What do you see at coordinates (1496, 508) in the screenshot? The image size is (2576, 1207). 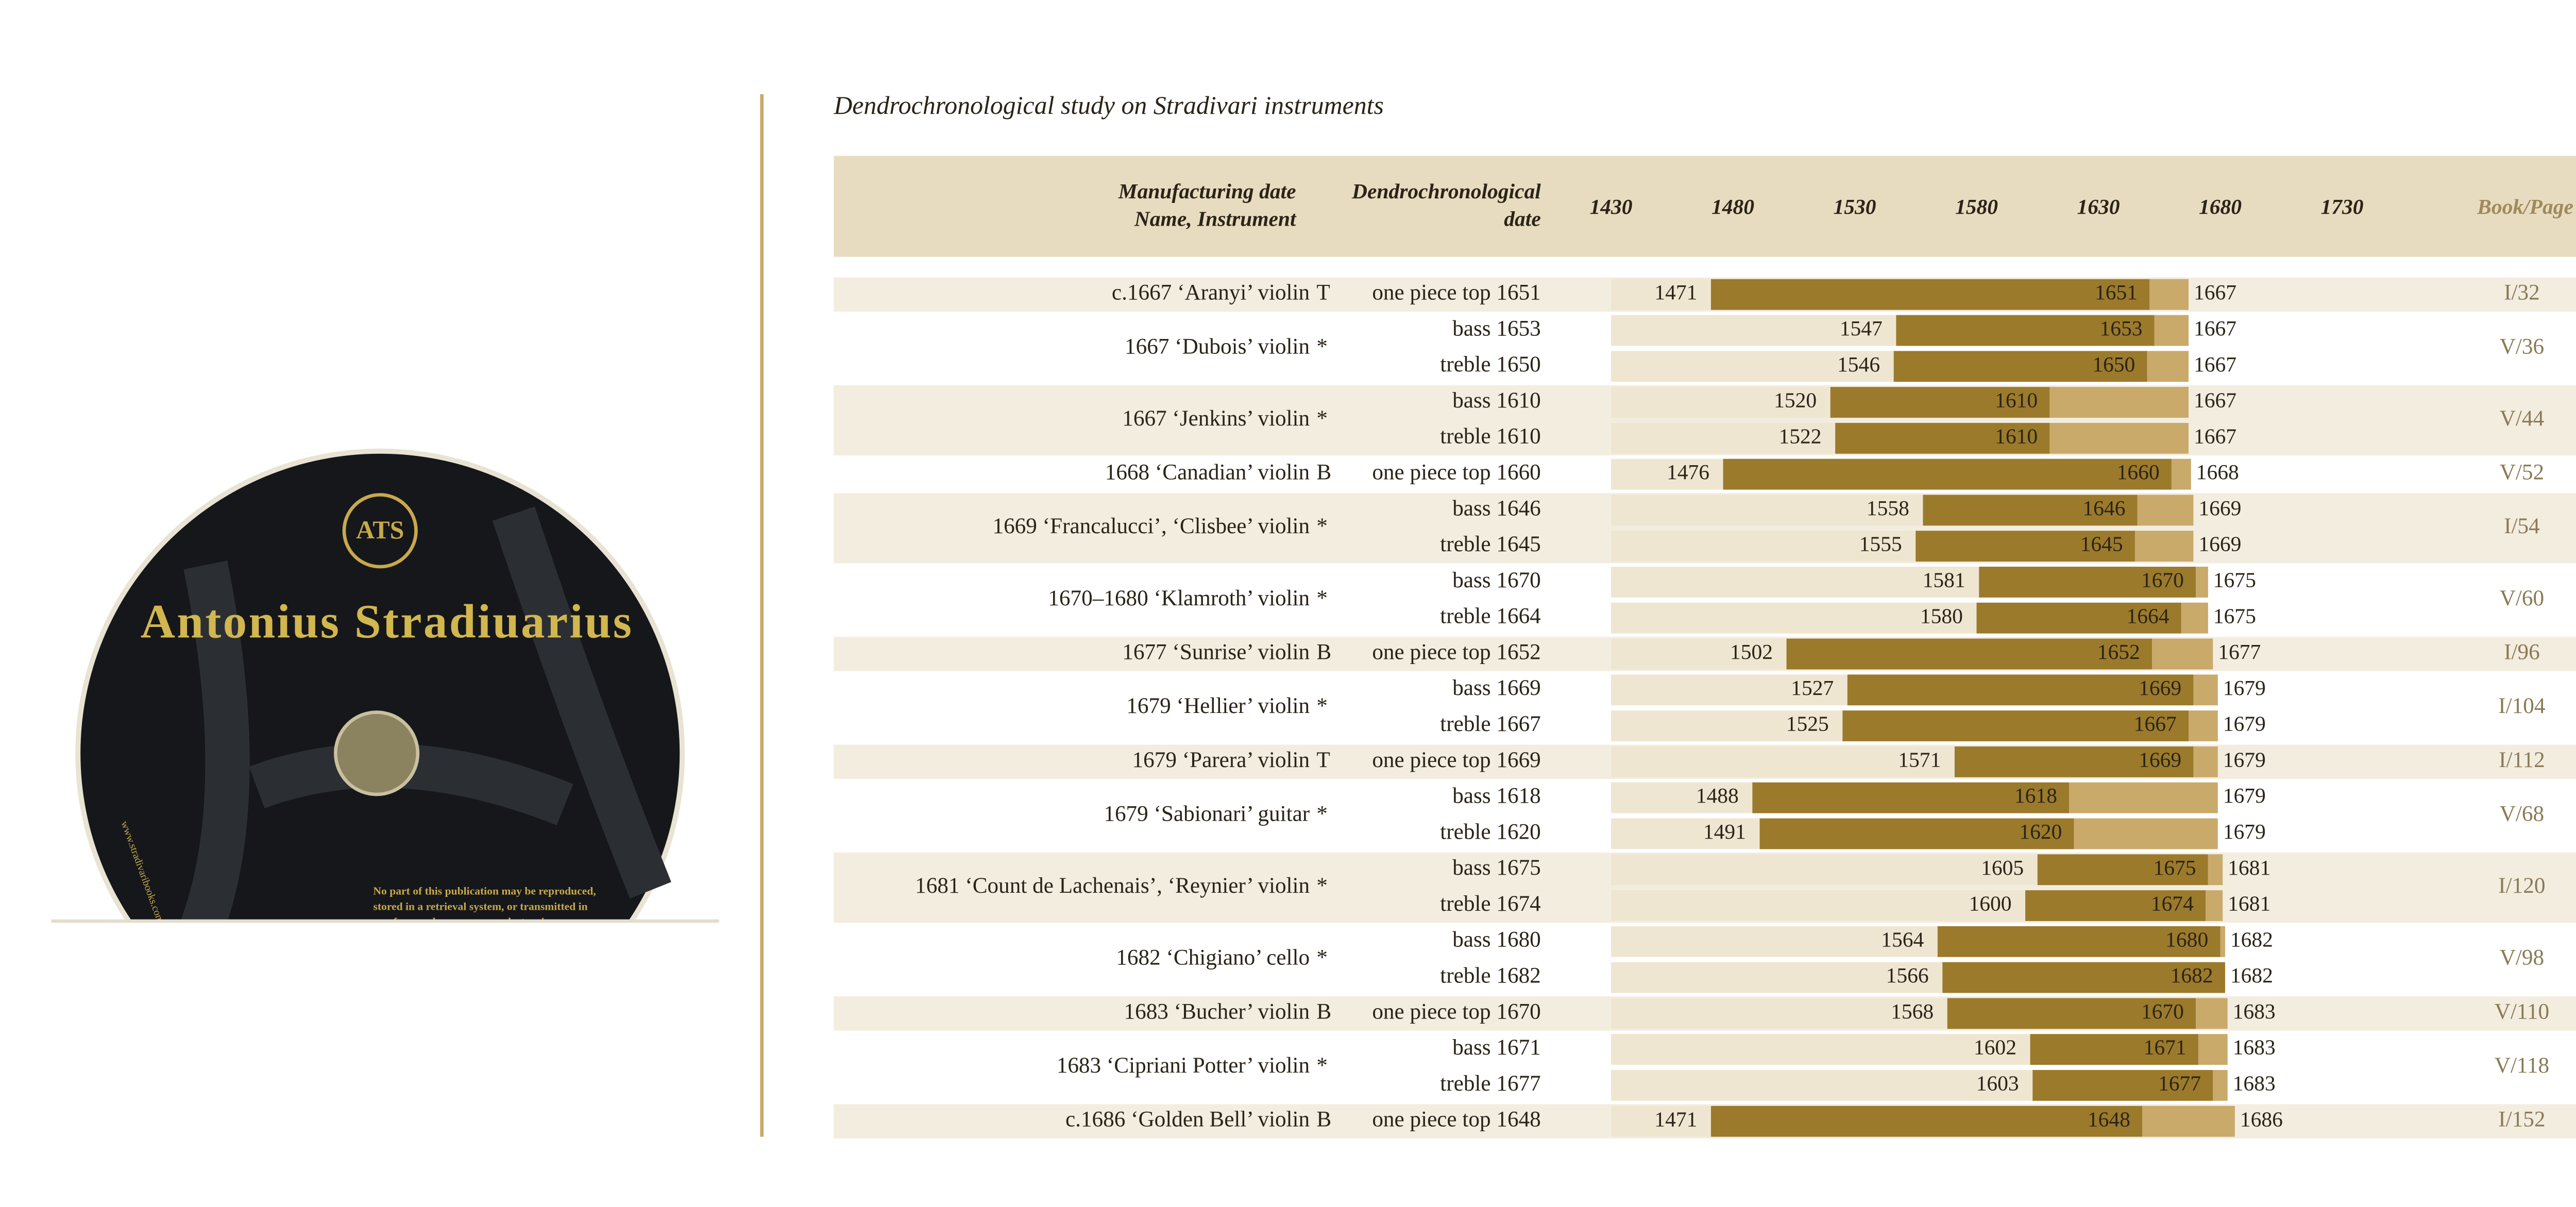 I see `wood-label: bass 1646` at bounding box center [1496, 508].